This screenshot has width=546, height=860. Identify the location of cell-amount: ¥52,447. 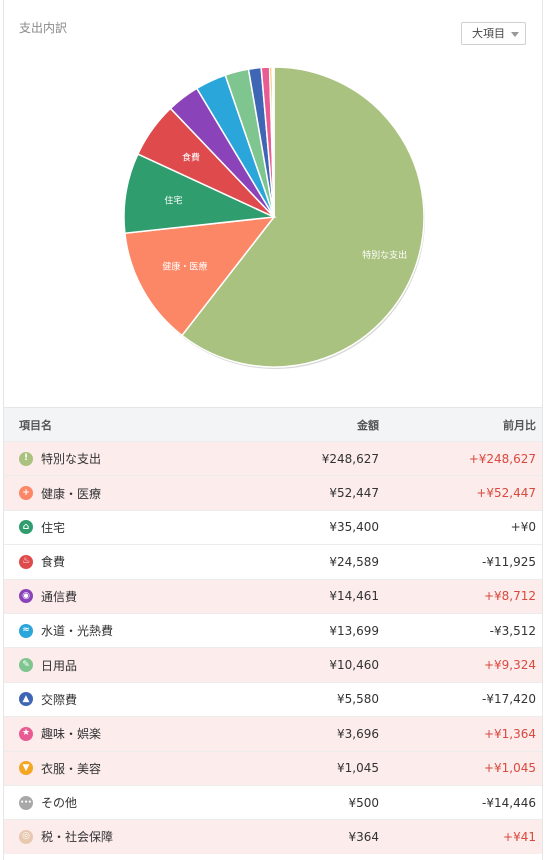
(354, 493).